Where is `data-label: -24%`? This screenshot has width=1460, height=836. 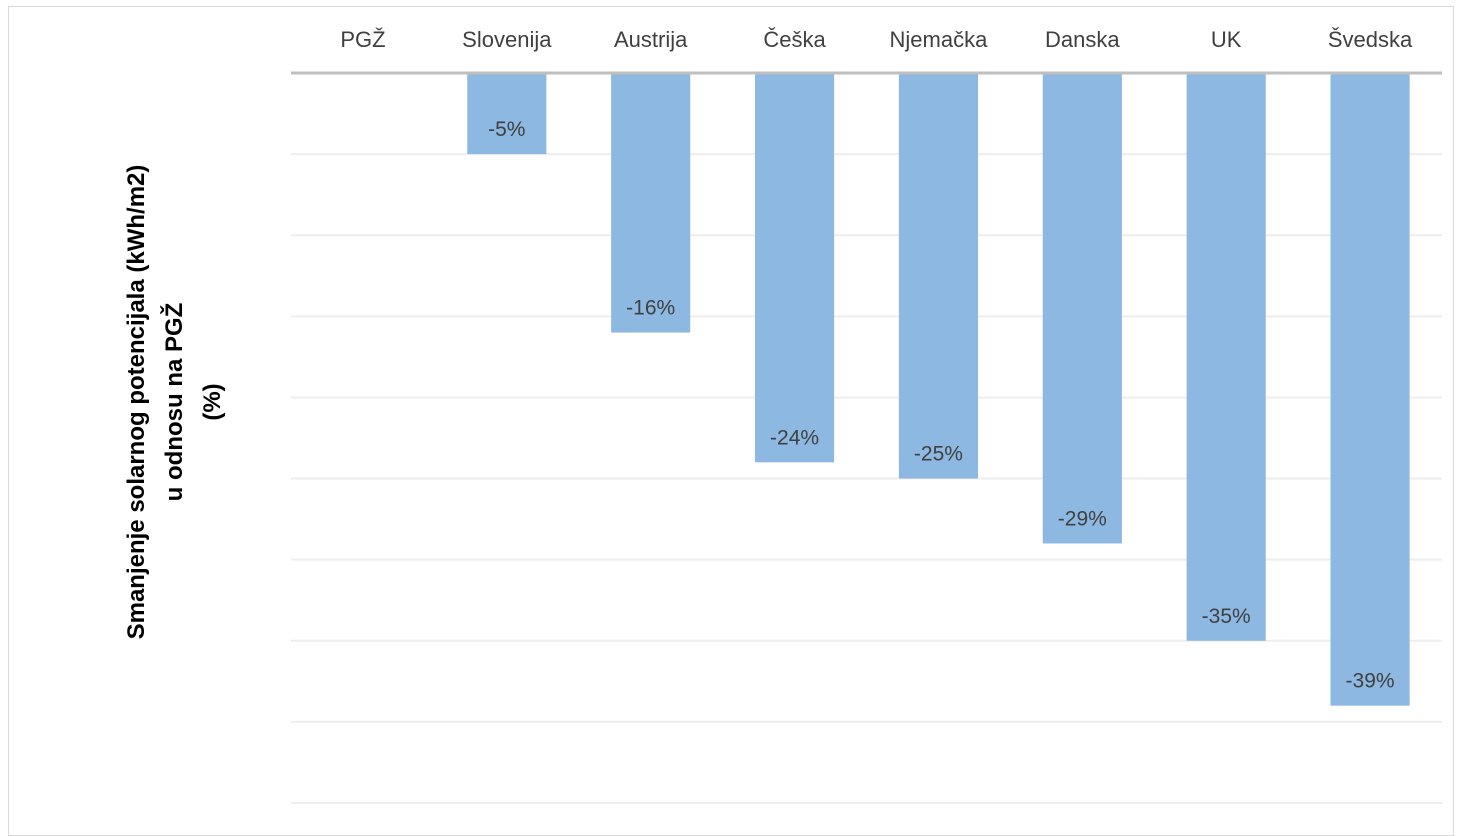
data-label: -24% is located at coordinates (794, 437).